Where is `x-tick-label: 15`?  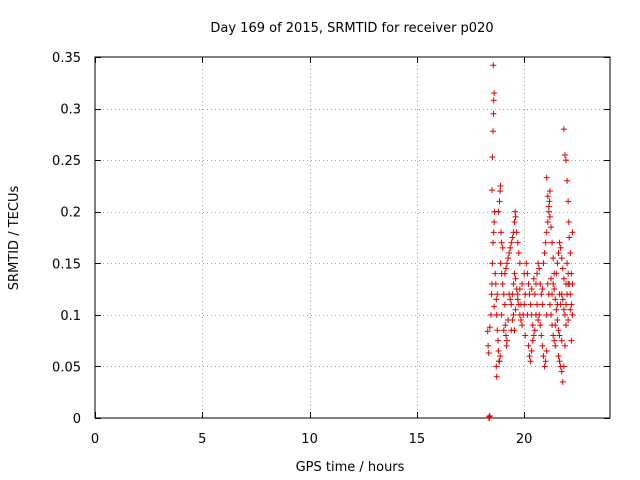
x-tick-label: 15 is located at coordinates (417, 439).